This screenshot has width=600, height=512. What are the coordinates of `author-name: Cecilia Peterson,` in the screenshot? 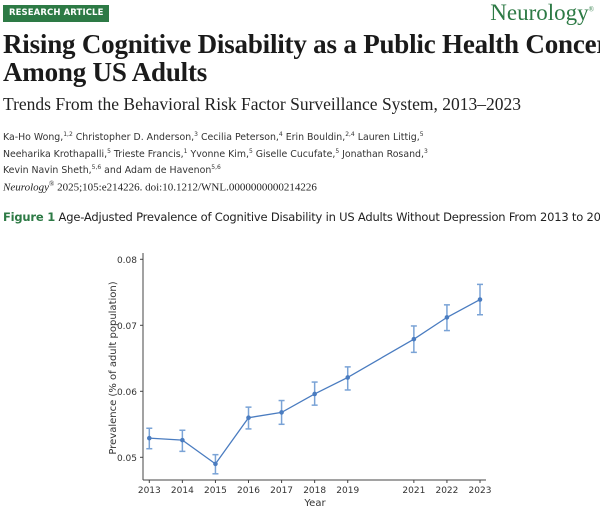 It's located at (238, 137).